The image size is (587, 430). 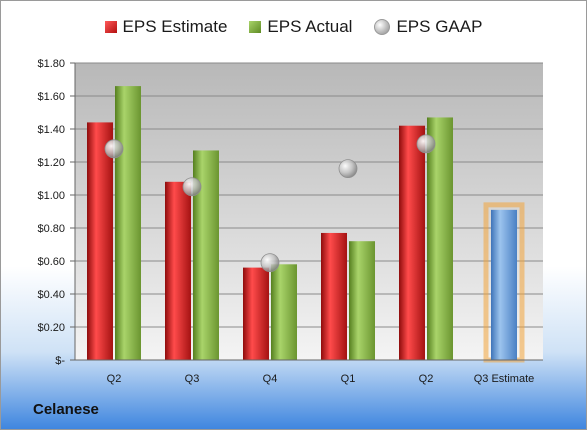 I want to click on x-tick-label: Q4, so click(x=270, y=379).